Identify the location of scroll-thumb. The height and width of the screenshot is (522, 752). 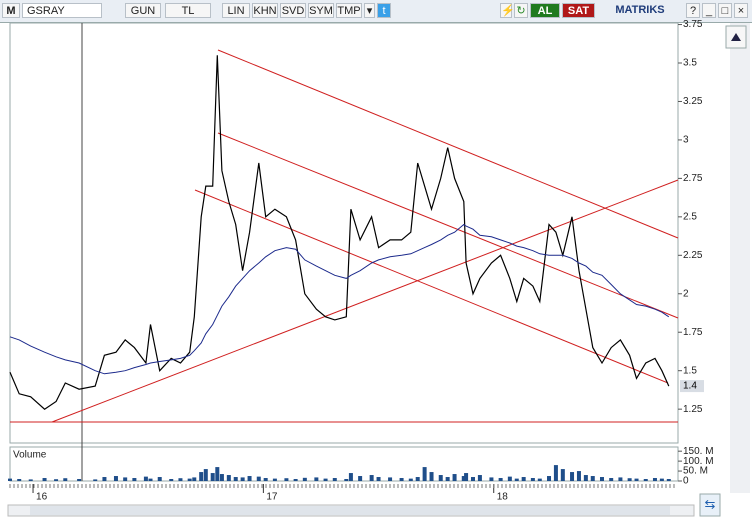
(350, 510).